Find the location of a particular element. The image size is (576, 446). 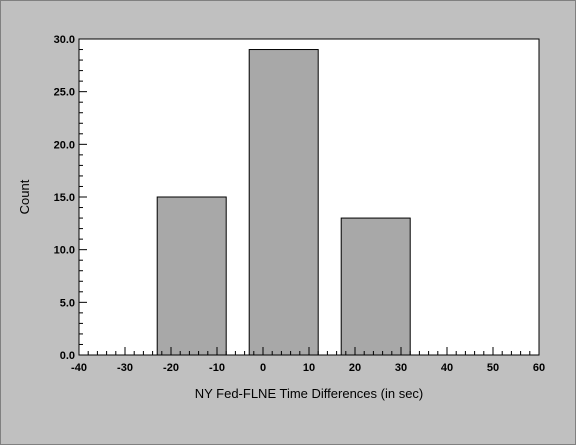

y-tick-label: 25.0 is located at coordinates (64, 93).